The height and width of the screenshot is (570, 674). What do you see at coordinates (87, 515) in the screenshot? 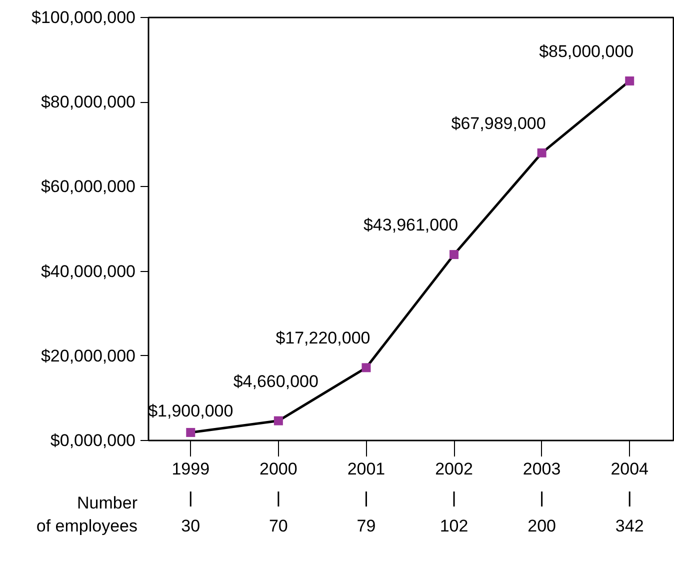
I see `text: Number of employees` at bounding box center [87, 515].